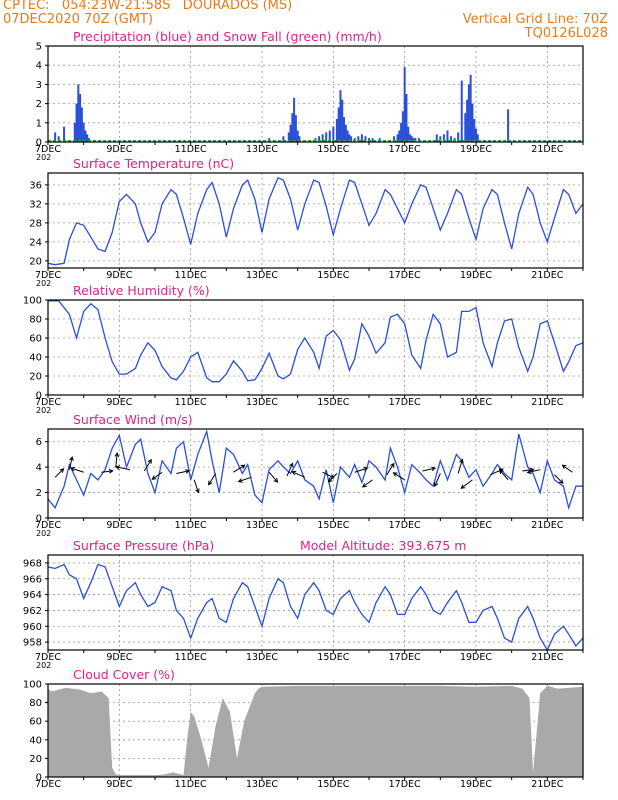 This screenshot has height=800, width=618. Describe the element at coordinates (32, 643) in the screenshot. I see `y-tick-label: 958` at that location.